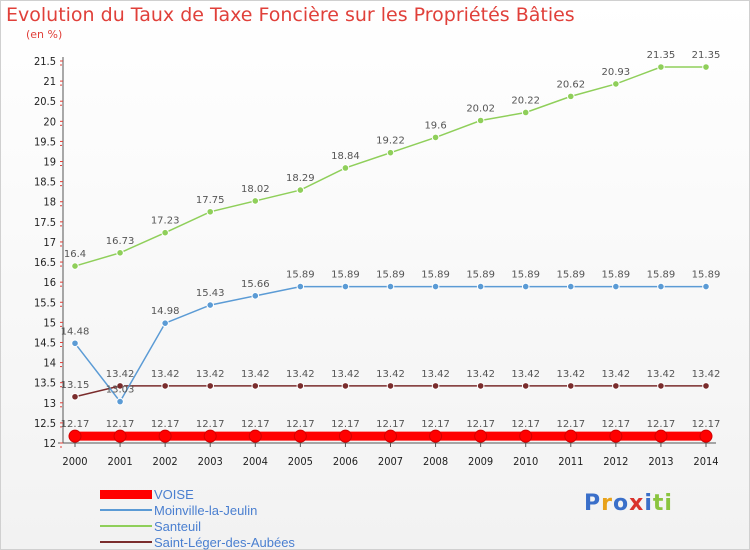  I want to click on logo-letter: r, so click(607, 503).